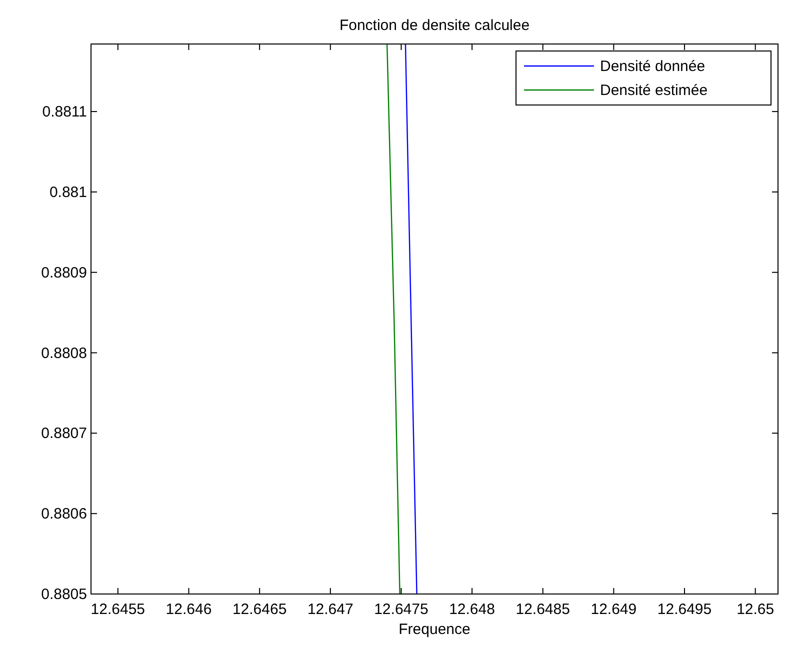  Describe the element at coordinates (613, 609) in the screenshot. I see `x-tick-label: 12.649` at that location.